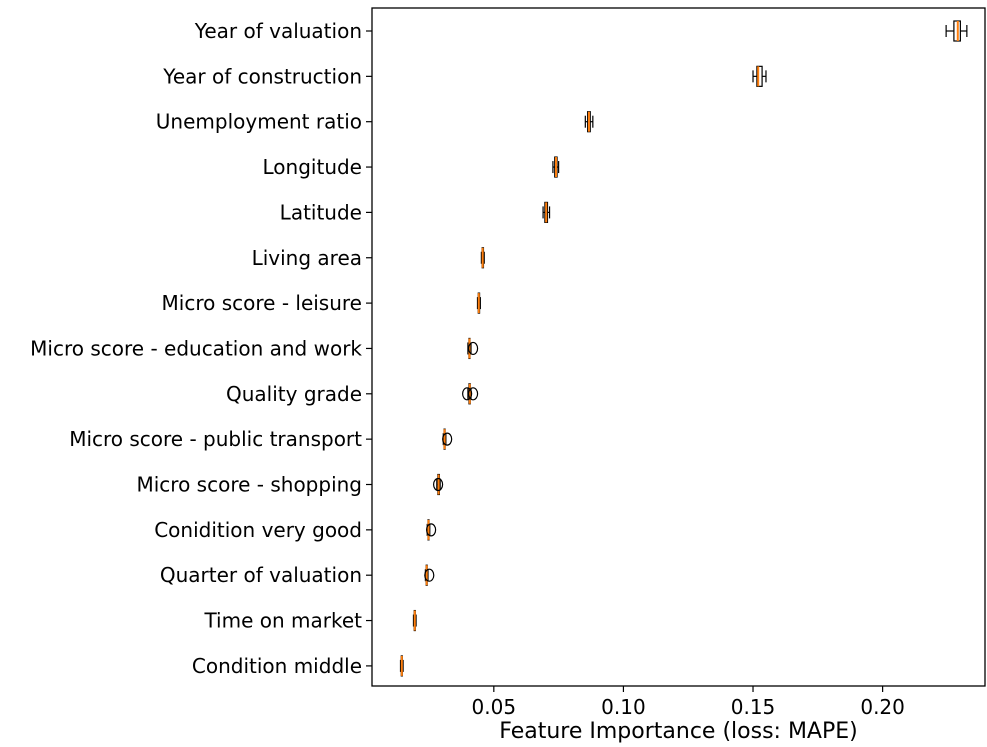  What do you see at coordinates (258, 530) in the screenshot?
I see `y-tick-label: Conidition very good` at bounding box center [258, 530].